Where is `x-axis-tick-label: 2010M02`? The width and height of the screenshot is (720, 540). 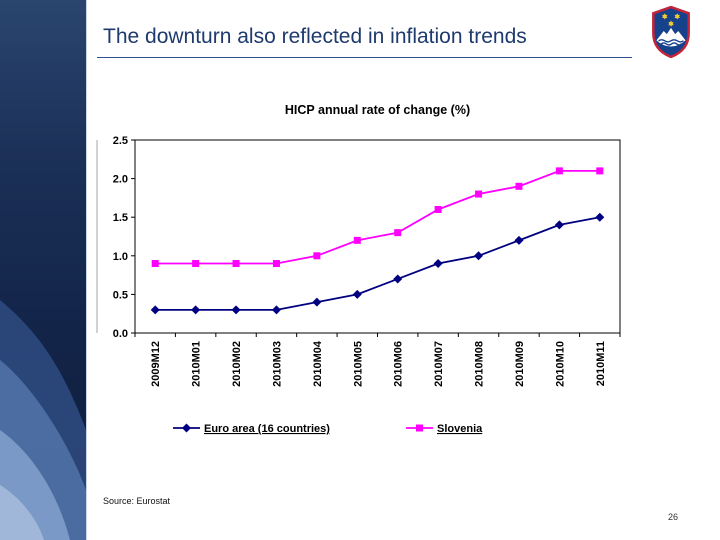
x-axis-tick-label: 2010M02 is located at coordinates (237, 364).